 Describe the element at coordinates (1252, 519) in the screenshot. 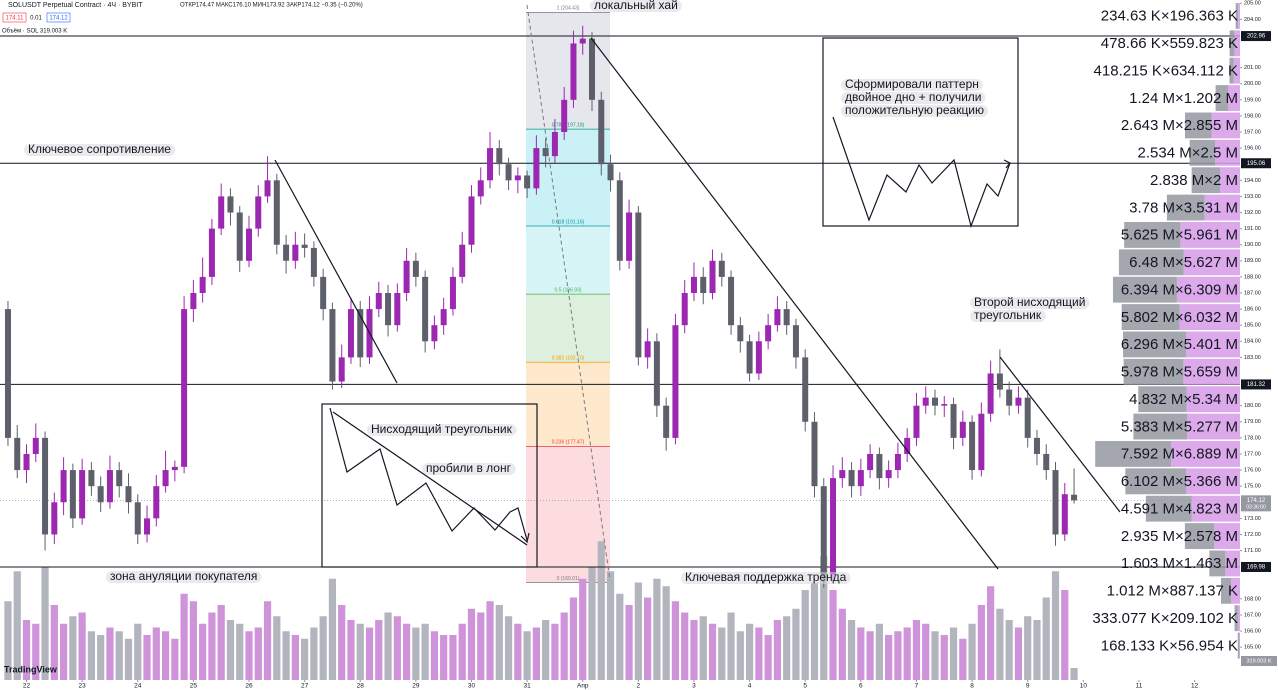

I see `y-tick-label: 173.00` at that location.